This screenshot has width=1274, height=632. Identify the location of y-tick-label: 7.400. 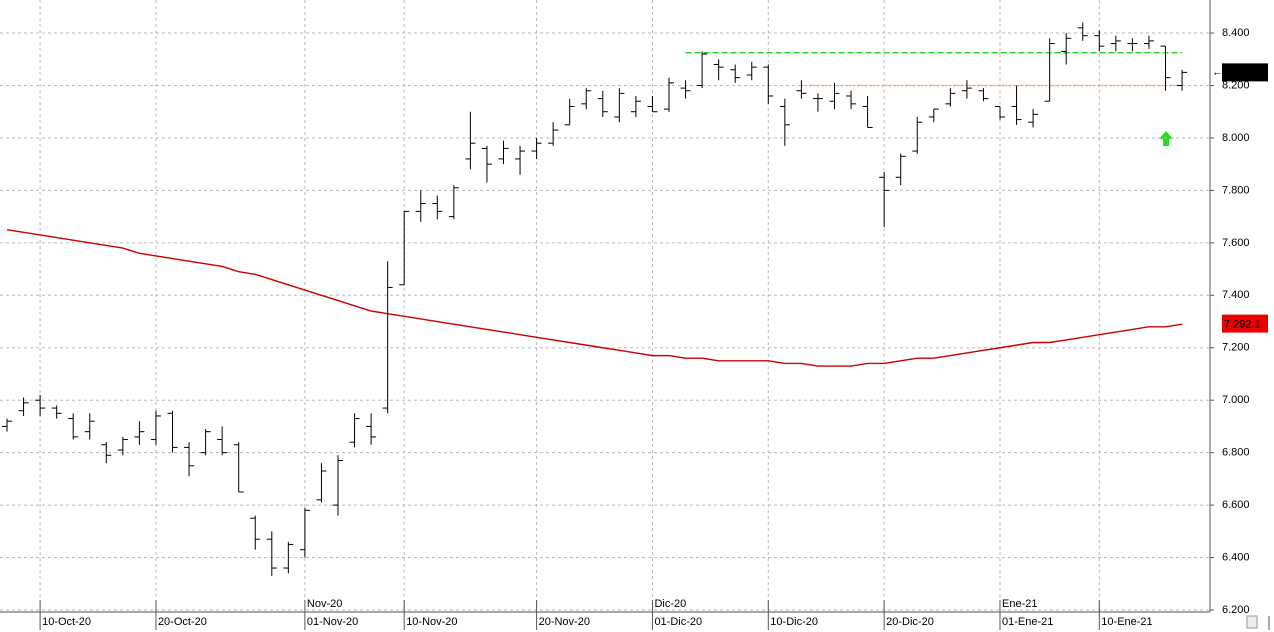
(1236, 295).